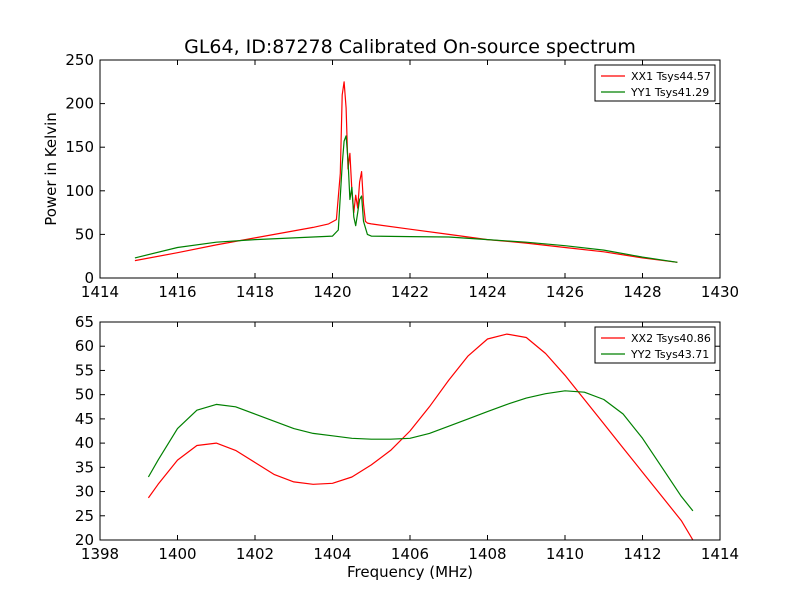  I want to click on y-tick-label: 150, so click(79, 147).